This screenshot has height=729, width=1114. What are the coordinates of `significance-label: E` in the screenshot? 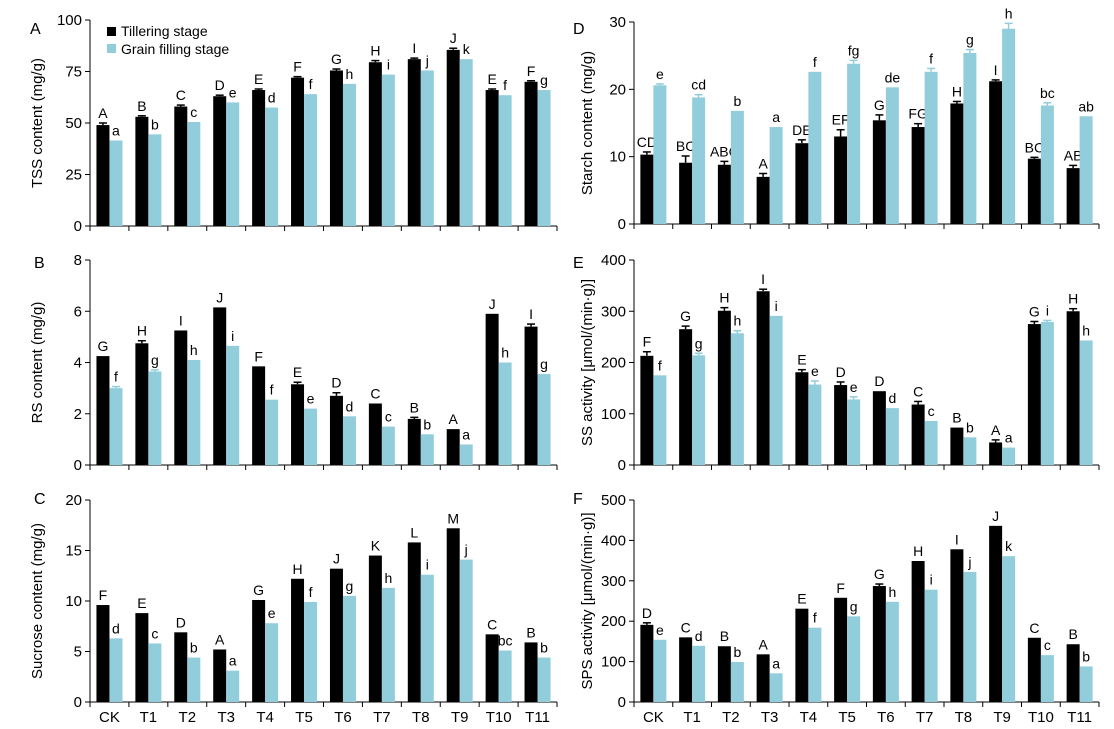 It's located at (801, 599).